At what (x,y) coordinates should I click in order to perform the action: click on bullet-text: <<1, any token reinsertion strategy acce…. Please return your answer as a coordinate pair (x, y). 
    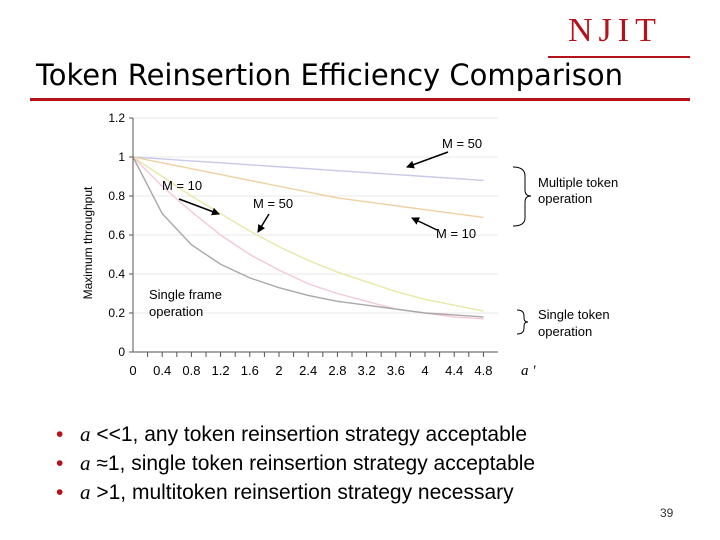
    Looking at the image, I should click on (309, 434).